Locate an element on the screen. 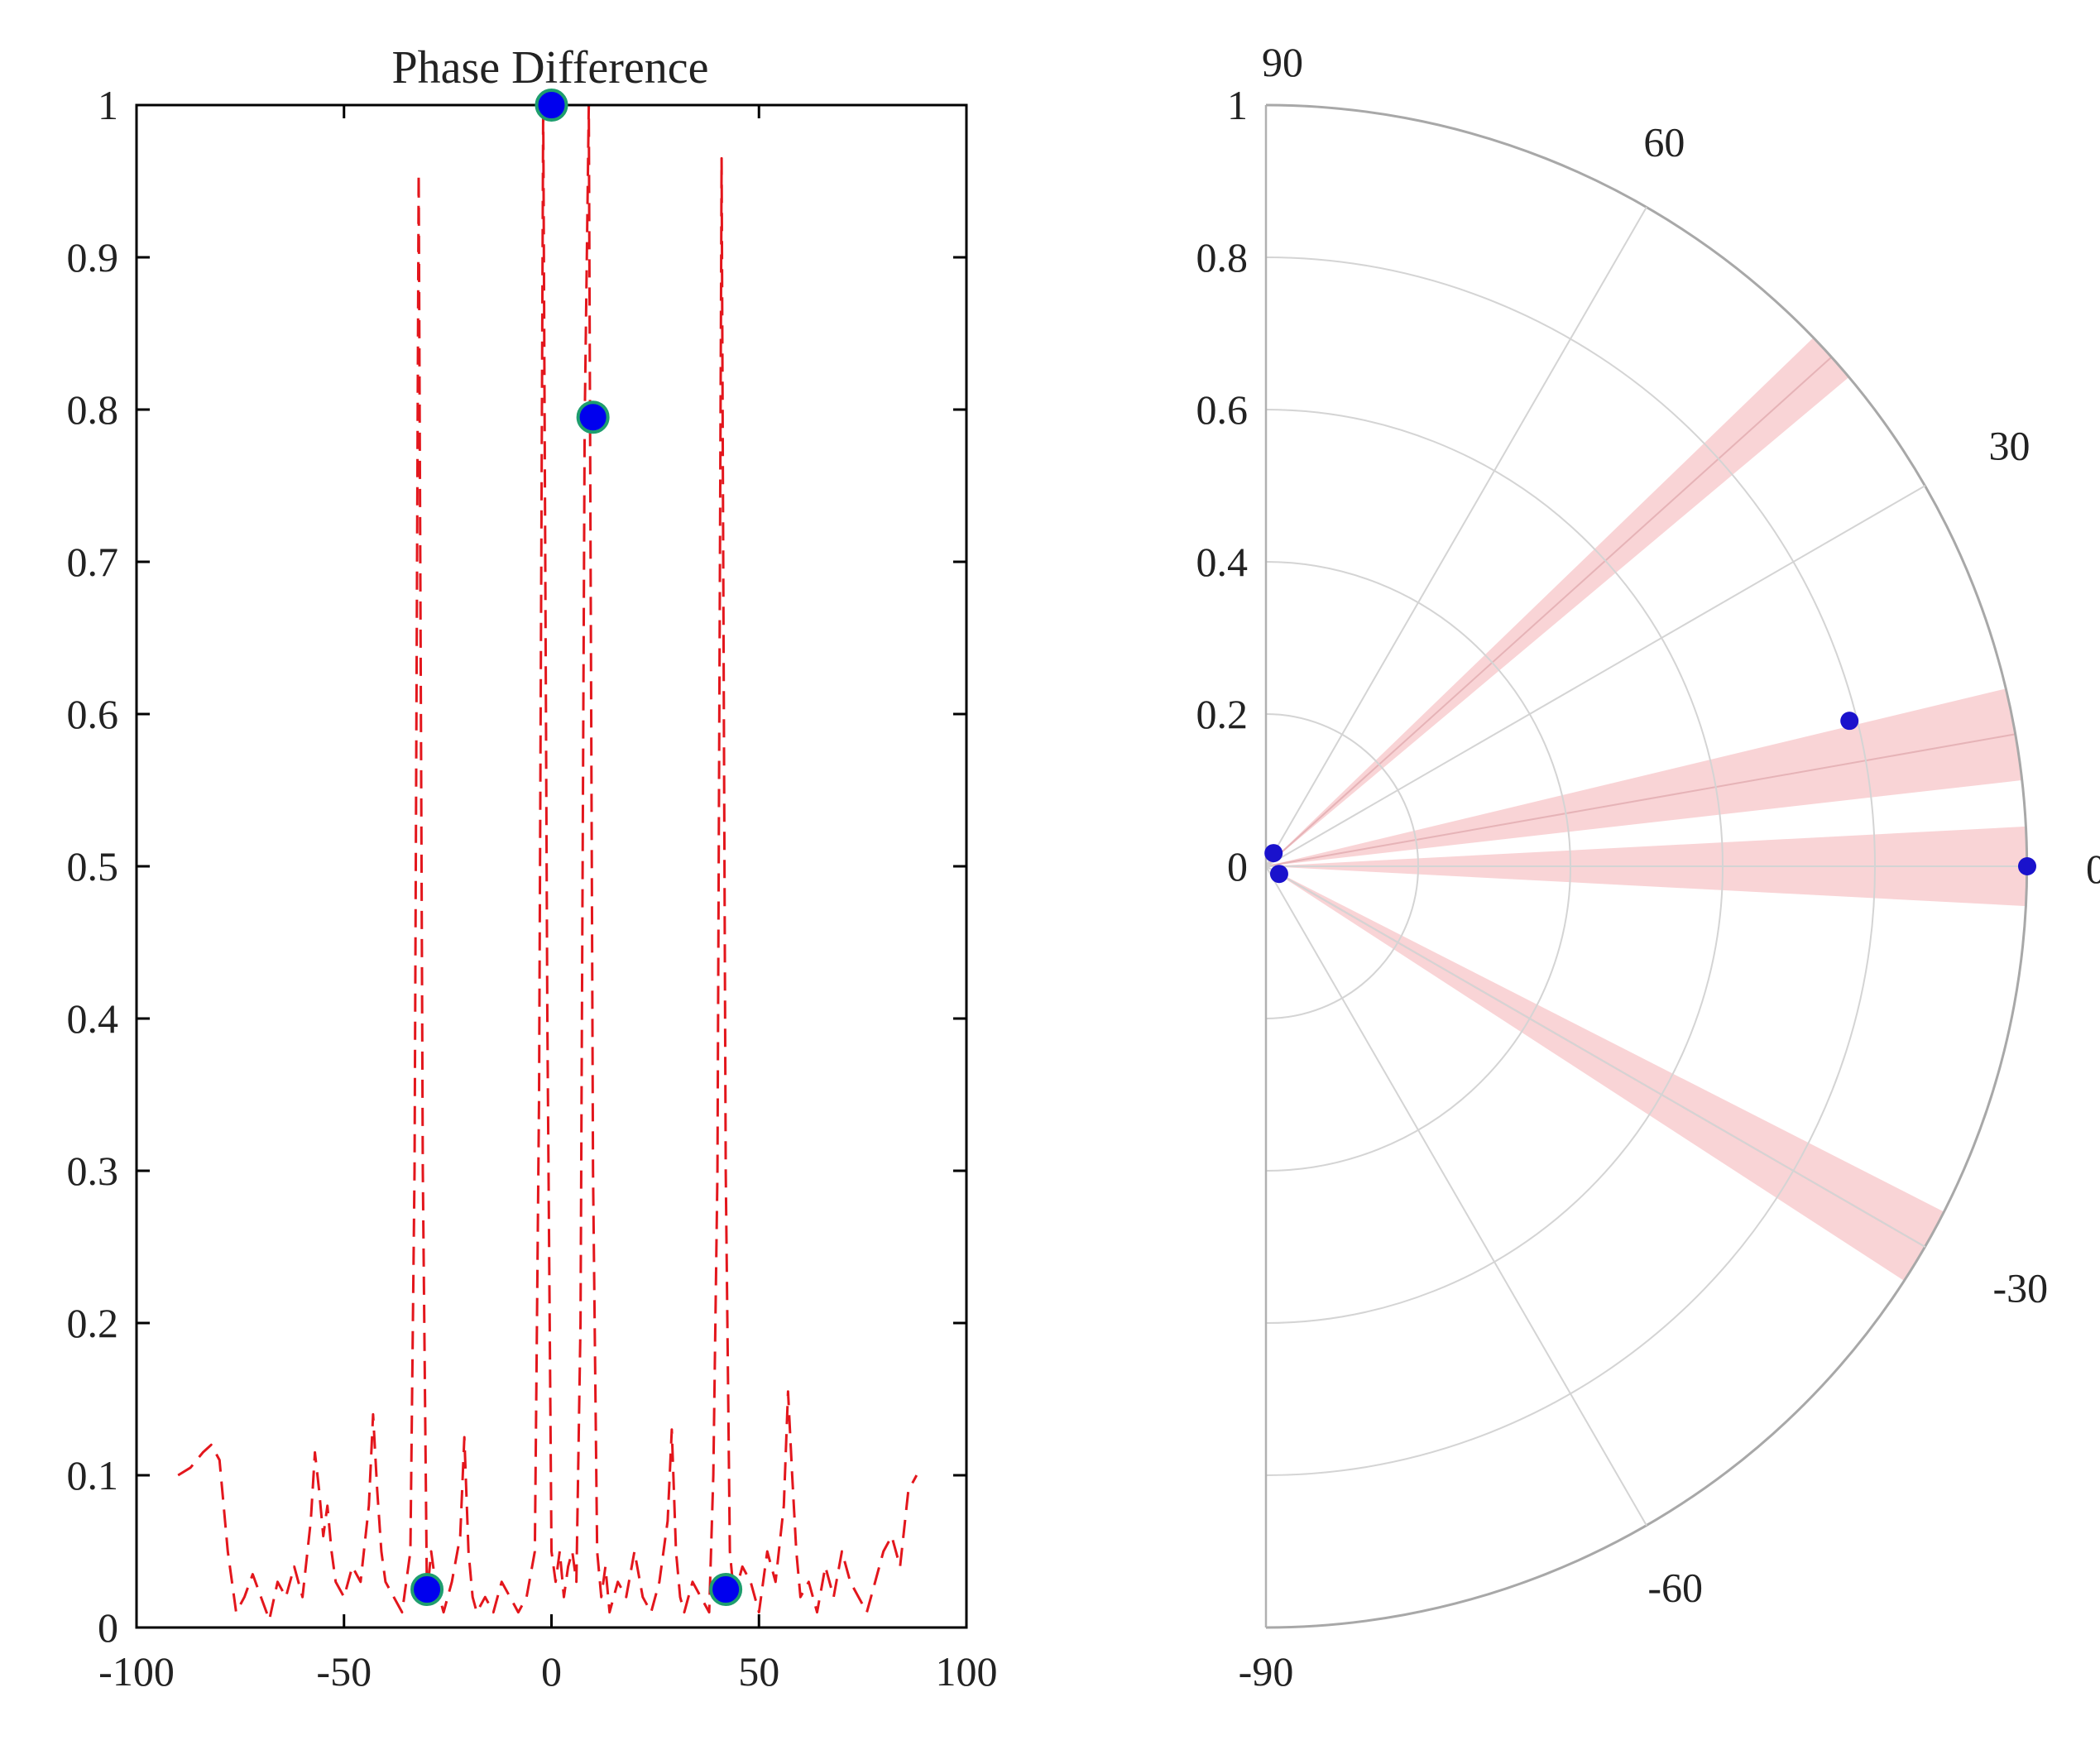 The height and width of the screenshot is (1745, 2100). radius-tick-label: 0 is located at coordinates (1237, 866).